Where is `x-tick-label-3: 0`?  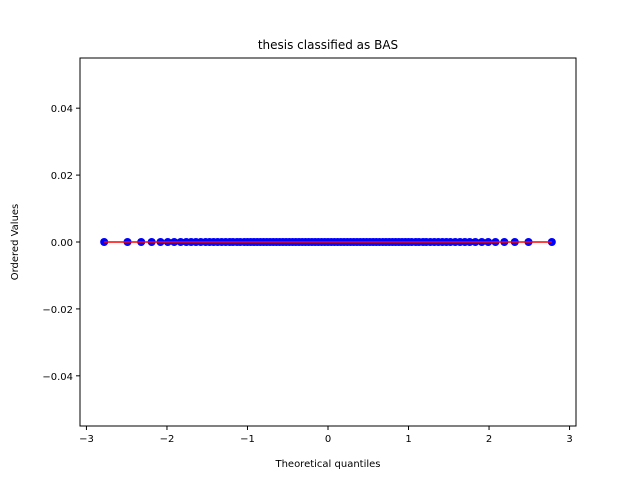
x-tick-label-3: 0 is located at coordinates (328, 439).